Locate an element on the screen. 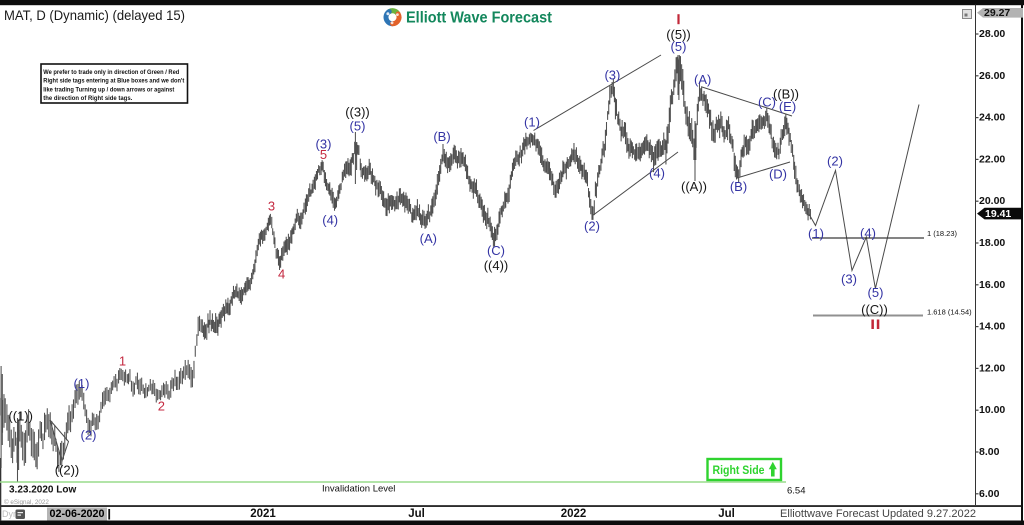  svg-text: 20.00 is located at coordinates (992, 201).